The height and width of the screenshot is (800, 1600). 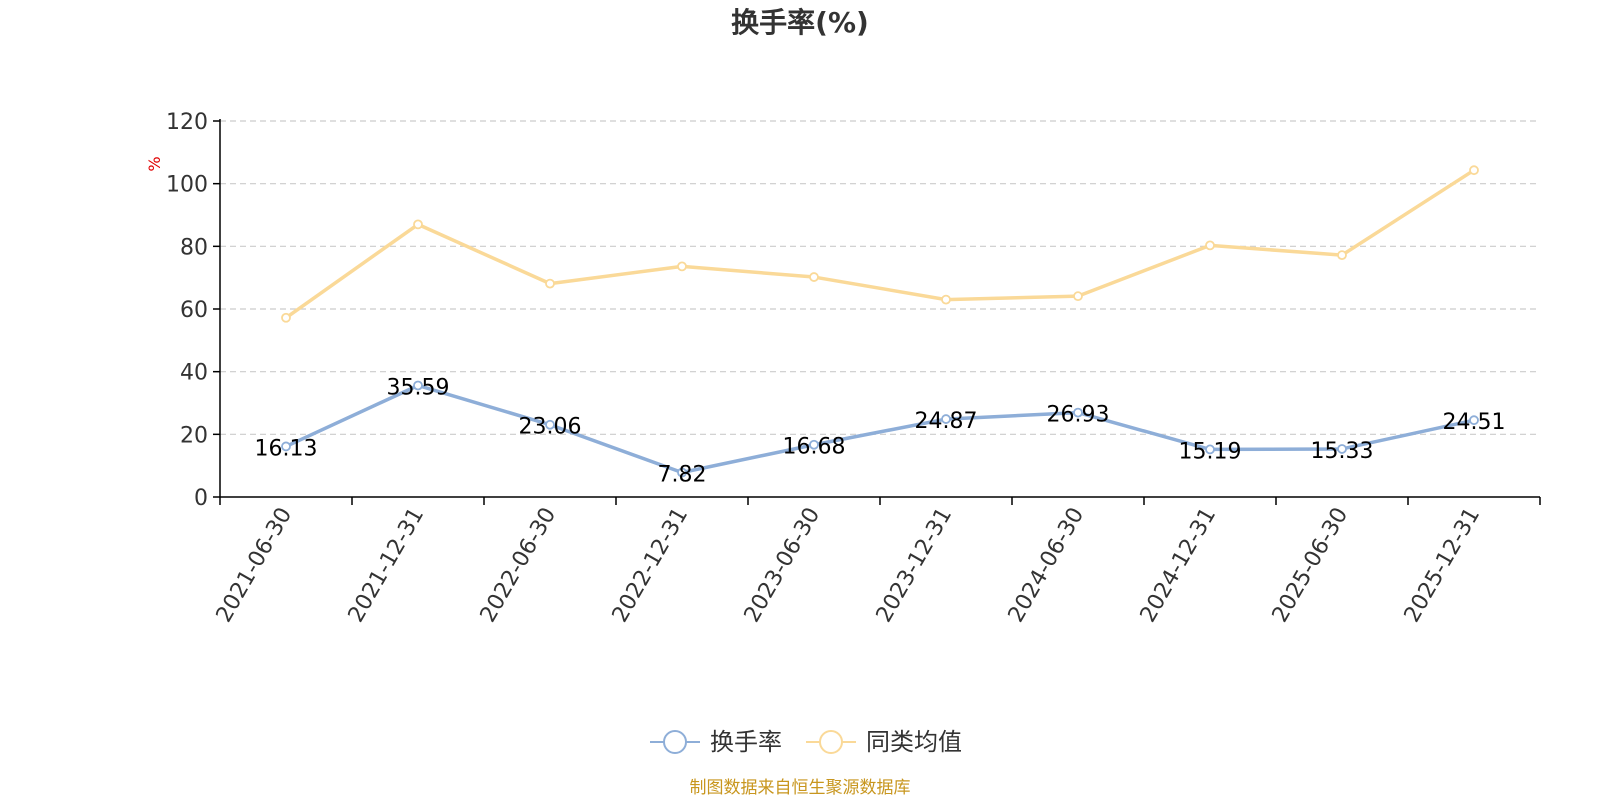 I want to click on data-label: 35.59, so click(x=418, y=387).